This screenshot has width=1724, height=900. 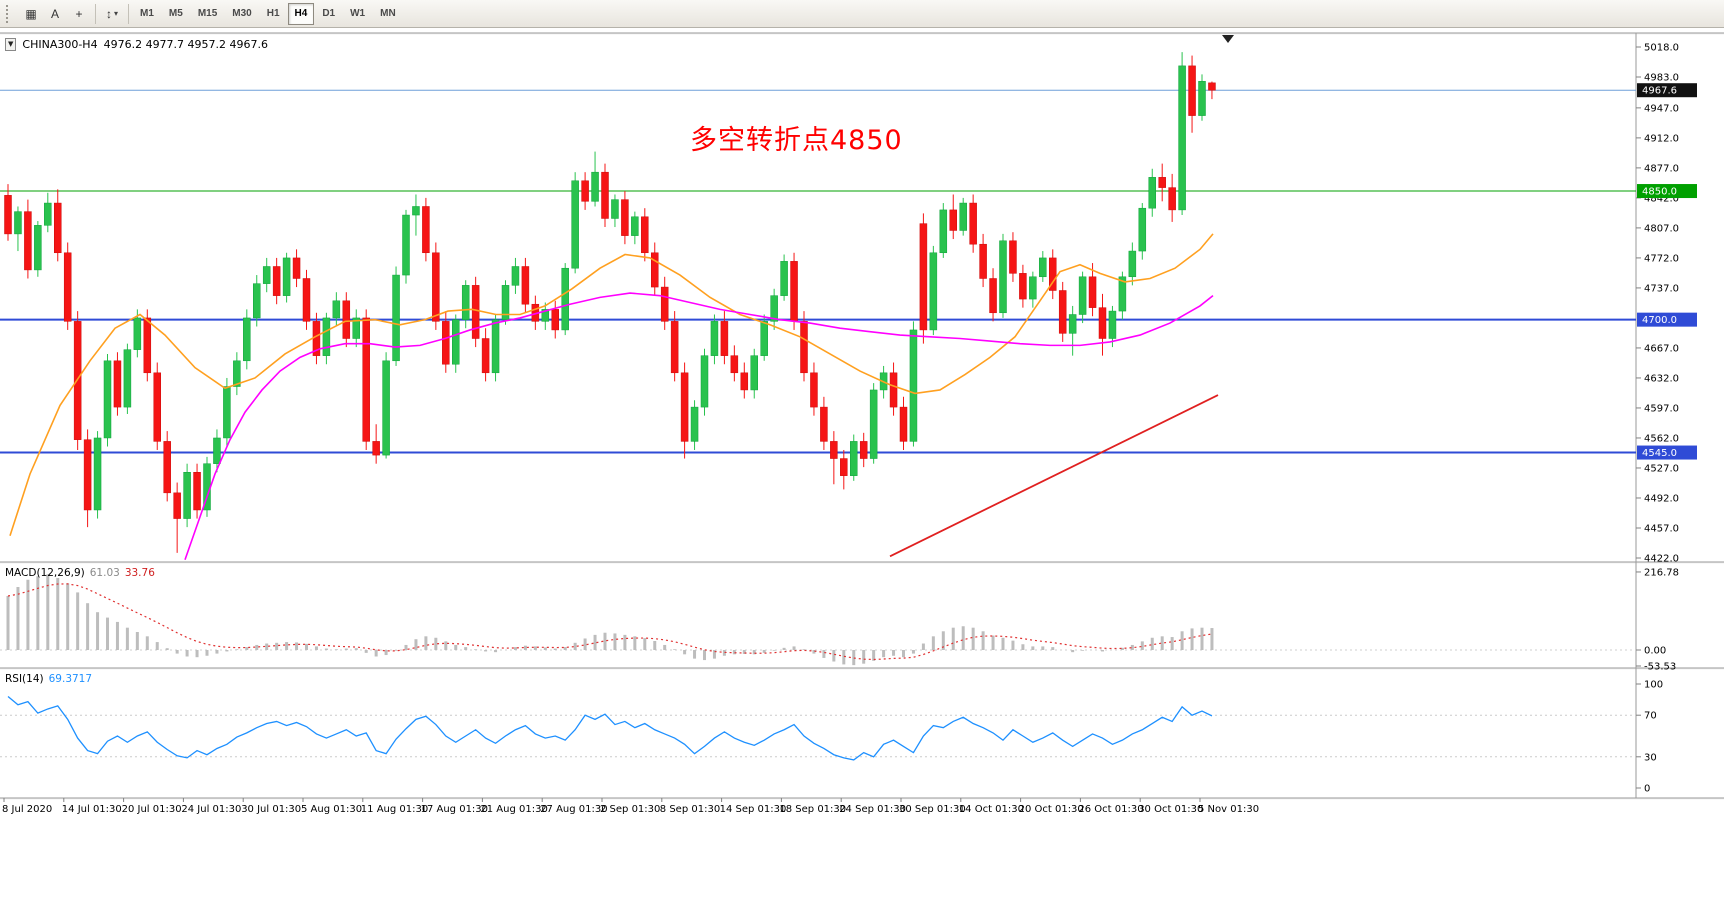 I want to click on time-axis-label: 14 Sep 01:30, so click(x=753, y=809).